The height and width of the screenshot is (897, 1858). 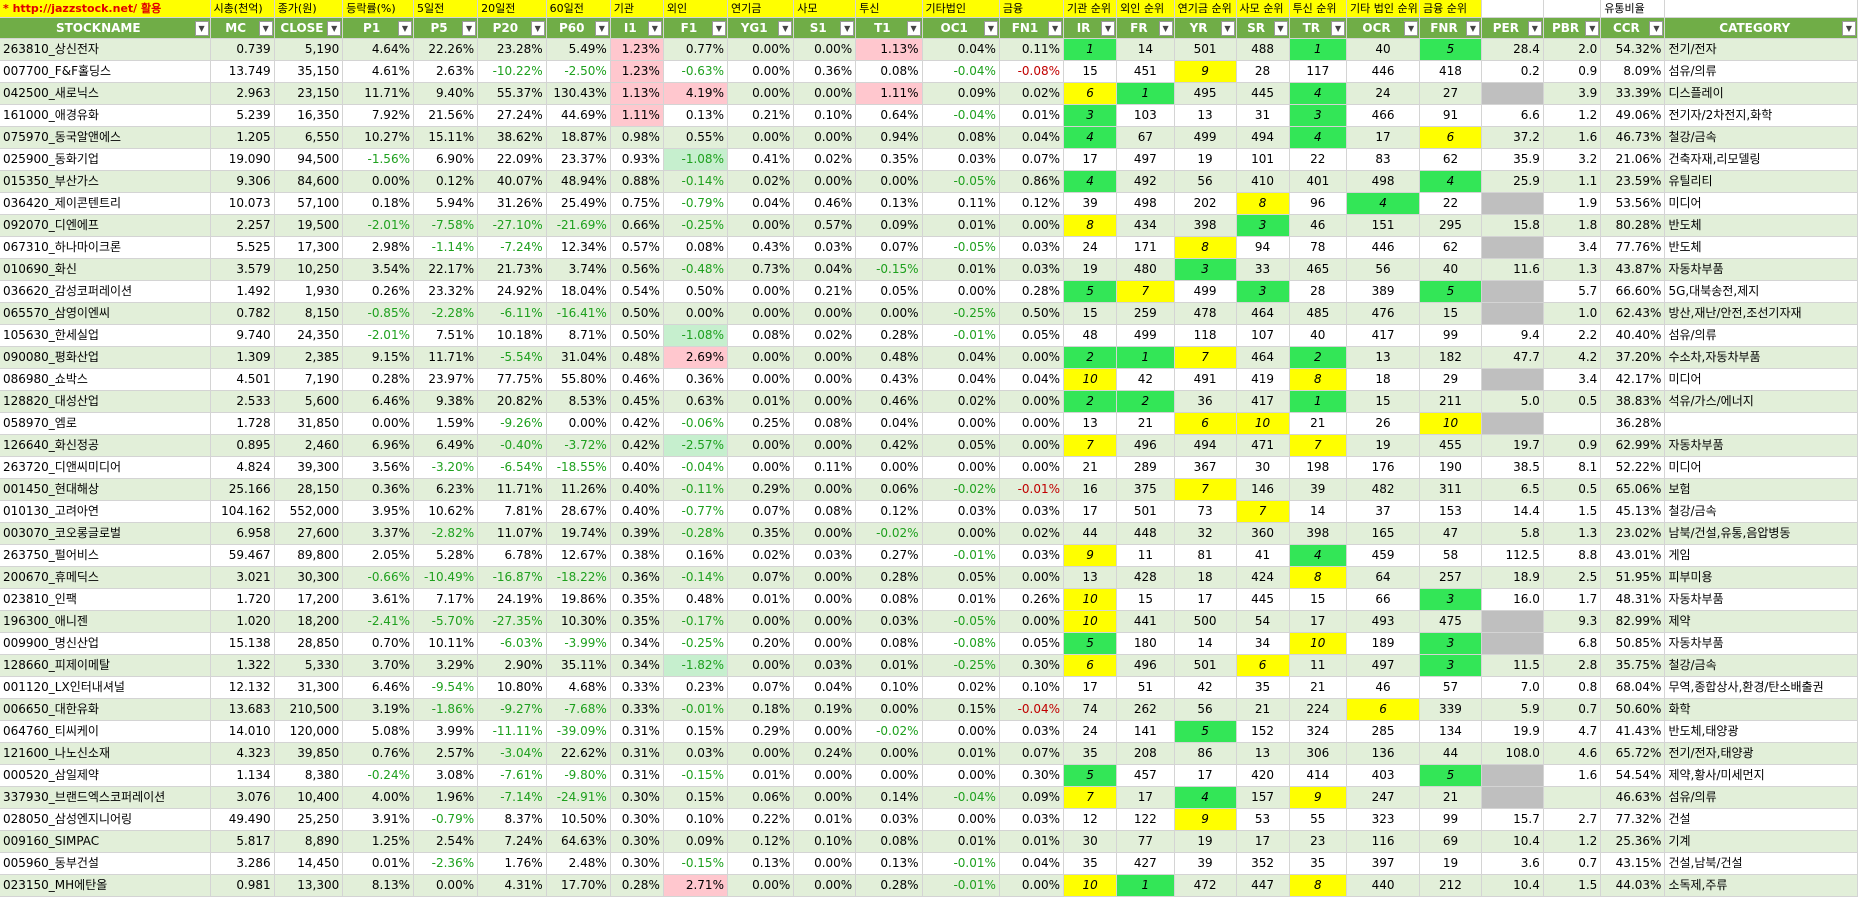 What do you see at coordinates (378, 445) in the screenshot?
I see `cell-p1: 6.96%` at bounding box center [378, 445].